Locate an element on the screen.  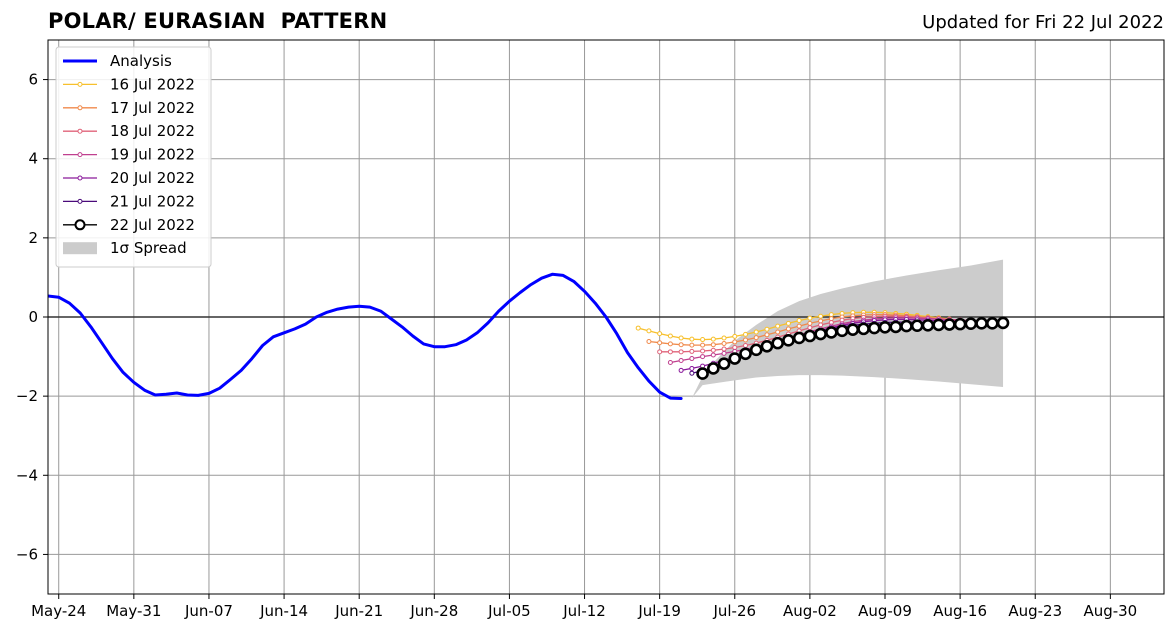
chart-title: POLAR/ EURASIAN PATTERN is located at coordinates (218, 21).